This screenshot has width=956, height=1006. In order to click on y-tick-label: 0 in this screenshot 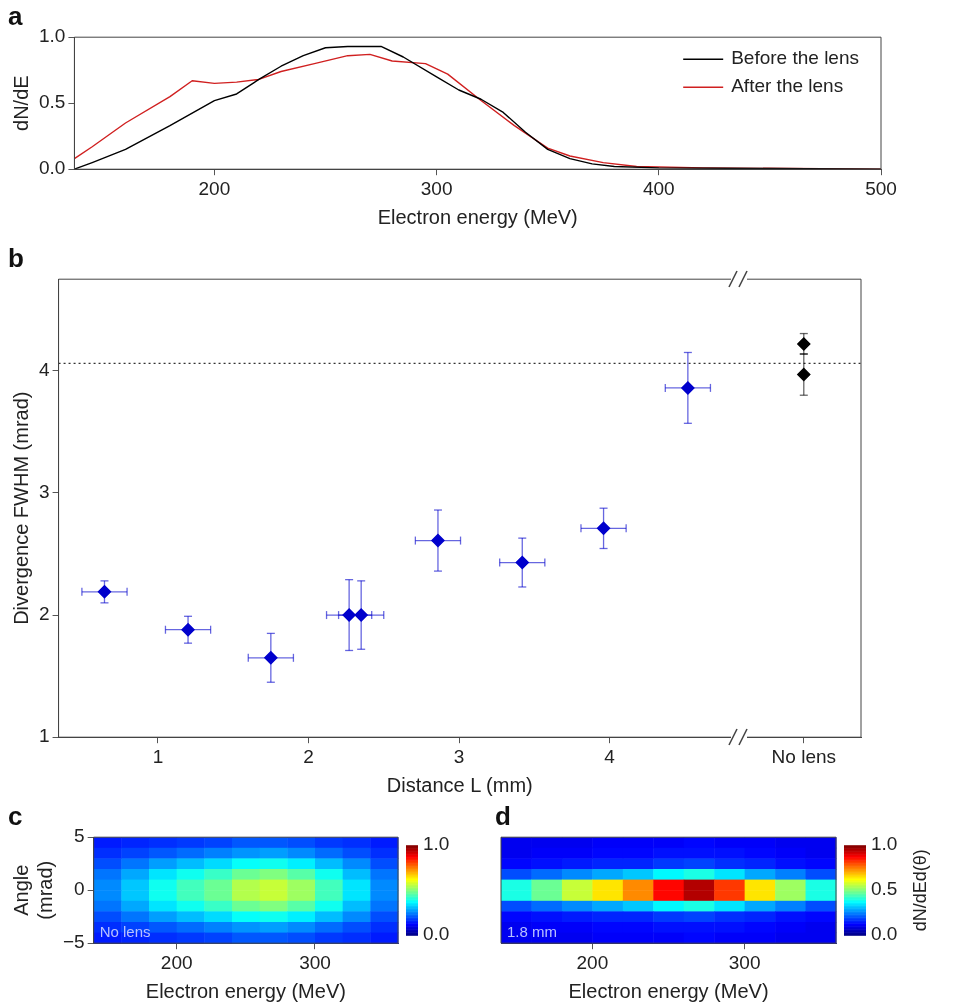, I will do `click(79, 889)`.